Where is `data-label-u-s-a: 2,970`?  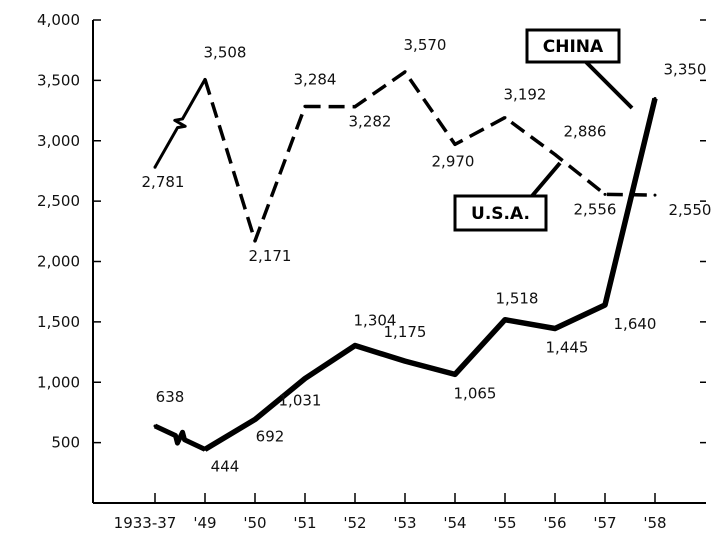
data-label-u-s-a: 2,970 is located at coordinates (453, 161).